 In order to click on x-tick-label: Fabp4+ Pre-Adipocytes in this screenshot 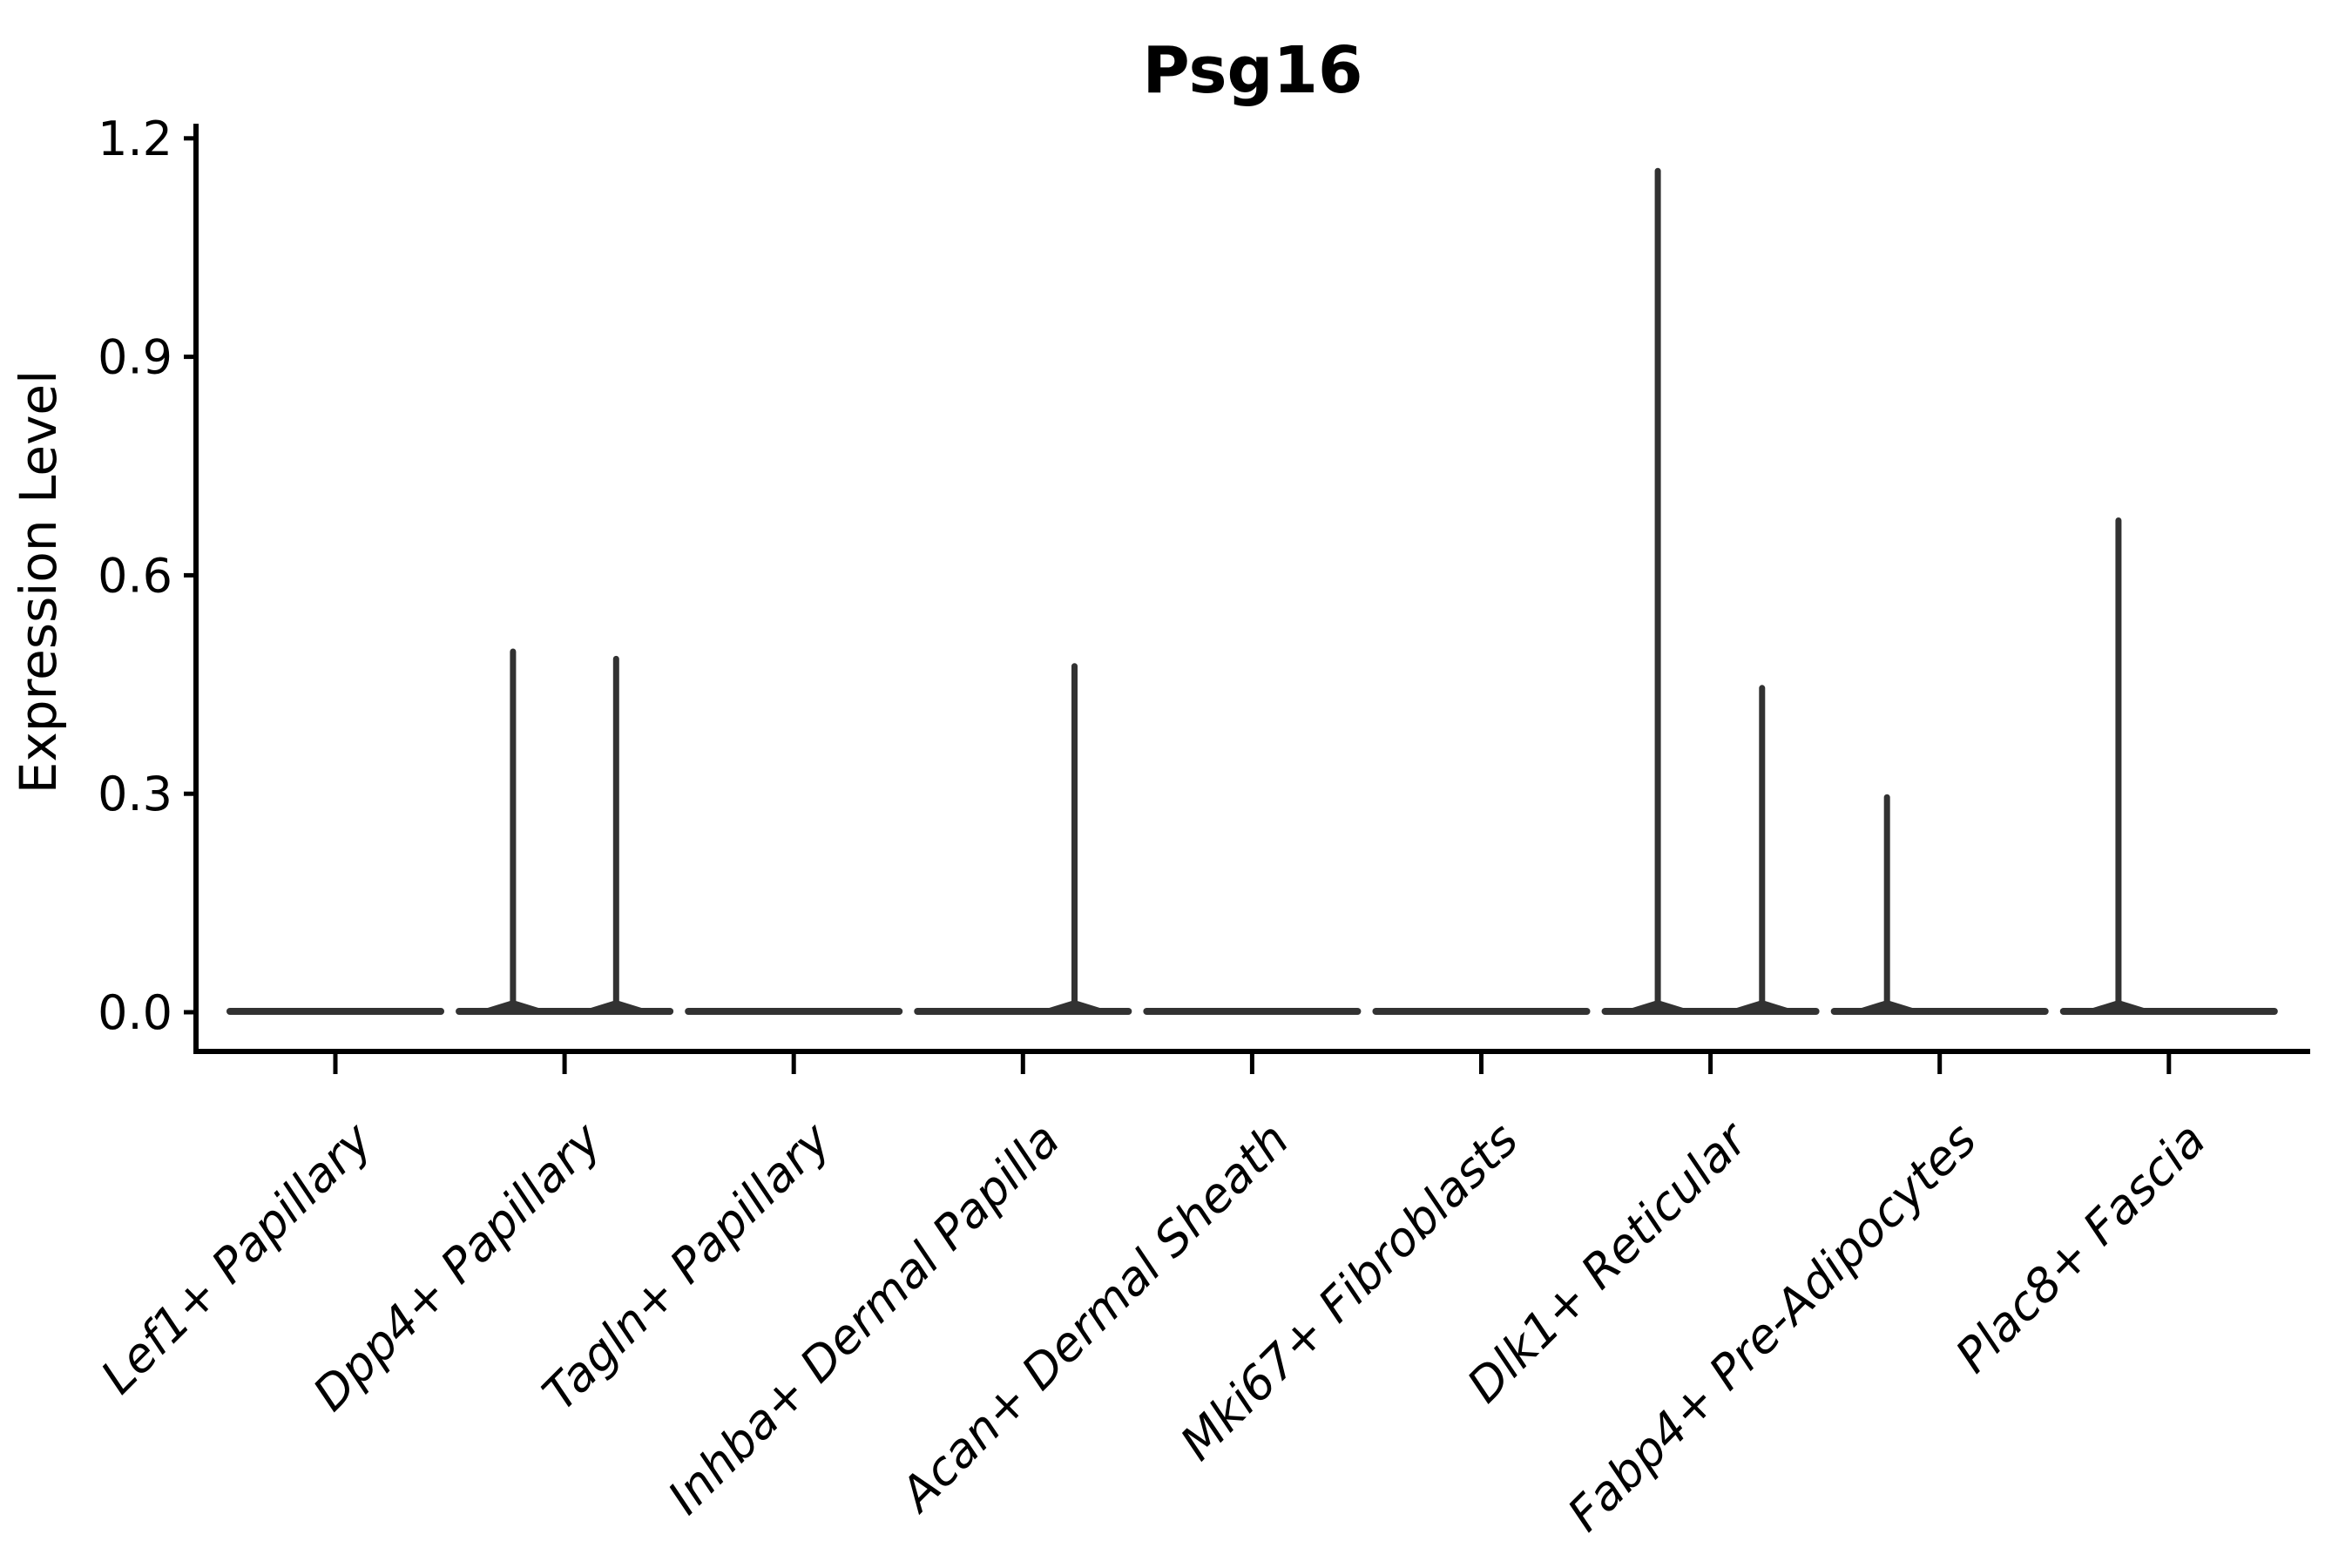, I will do `click(1772, 1327)`.